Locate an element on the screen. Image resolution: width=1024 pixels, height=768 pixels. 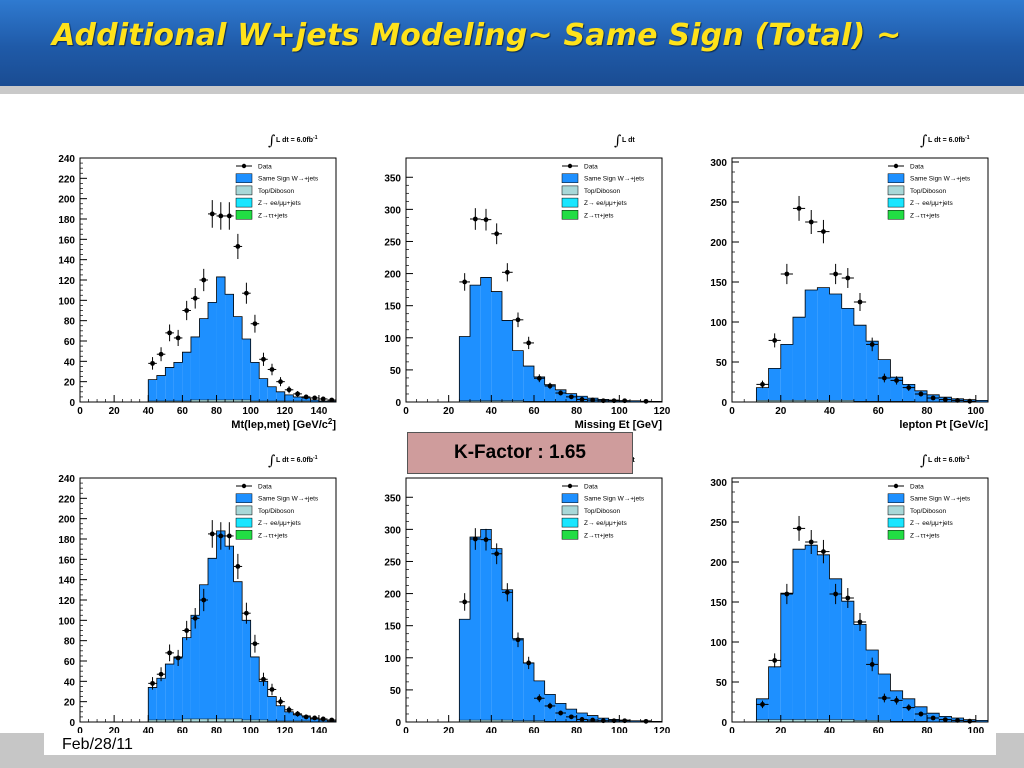
kfactor-box: K-Factor : 1.65 is located at coordinates (520, 453).